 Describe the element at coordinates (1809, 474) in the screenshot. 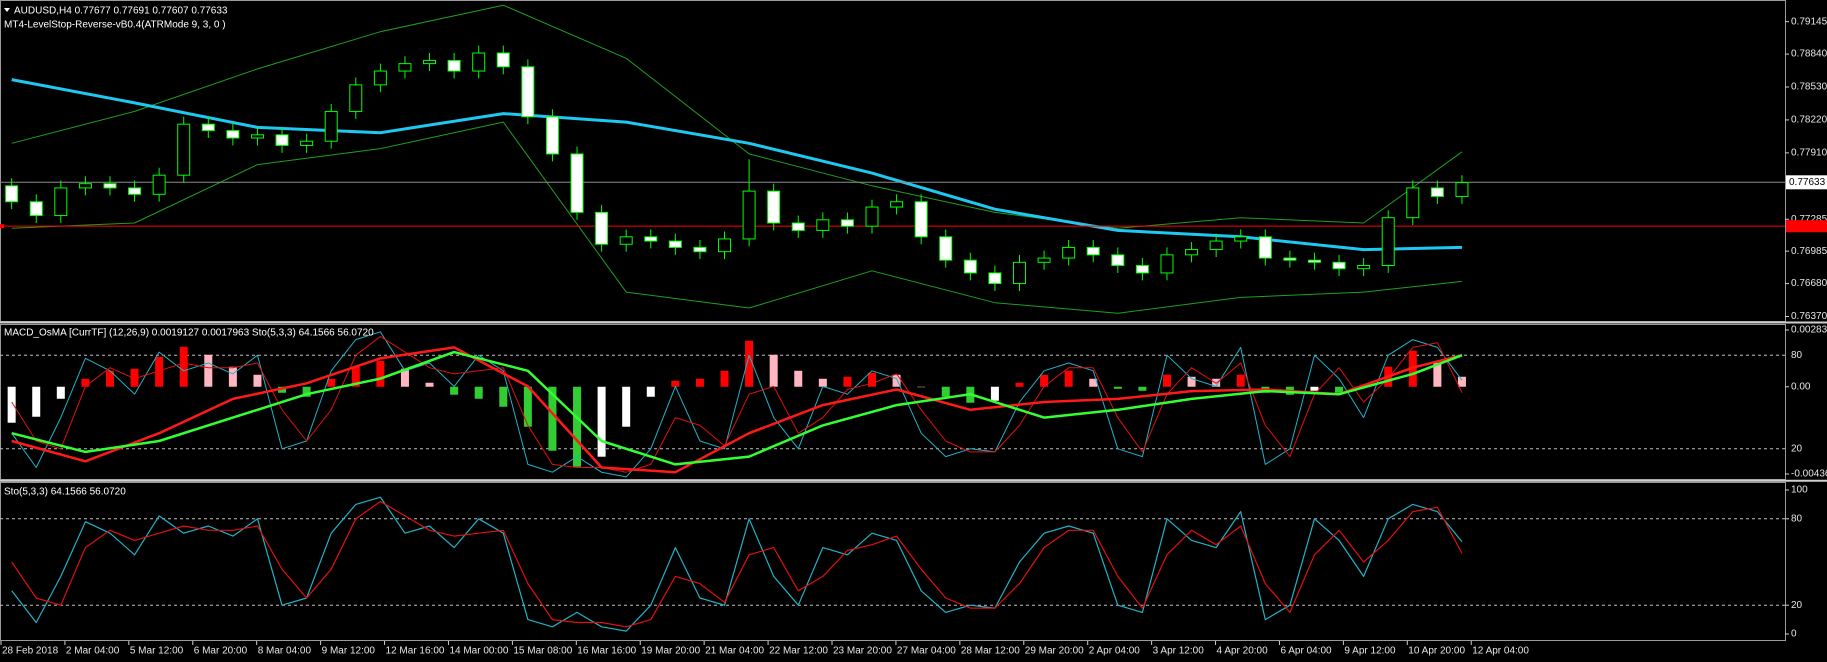

I see `y-tick-label: -0.004365` at that location.